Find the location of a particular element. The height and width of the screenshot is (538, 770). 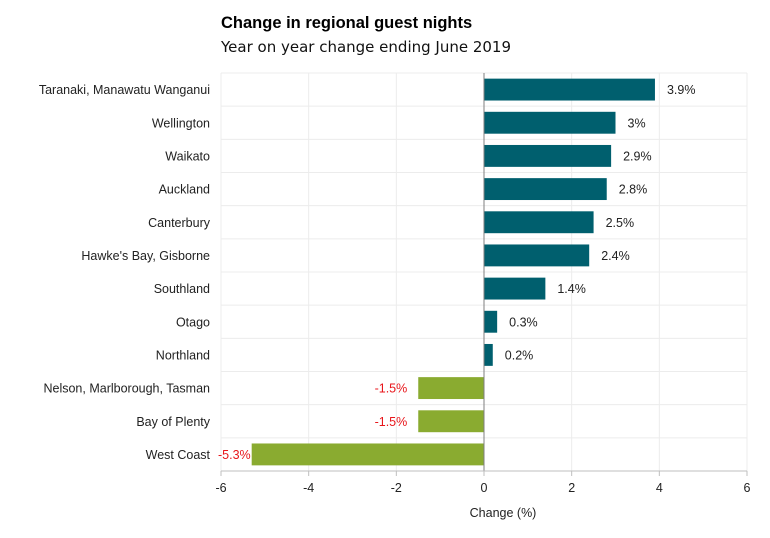

category-label: Southland is located at coordinates (182, 289).